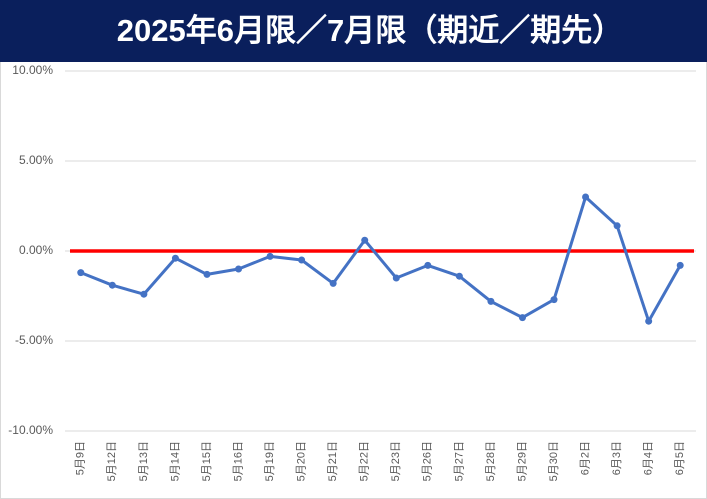 This screenshot has width=707, height=499. Describe the element at coordinates (32, 70) in the screenshot. I see `y-tick-label: 10.00%` at that location.